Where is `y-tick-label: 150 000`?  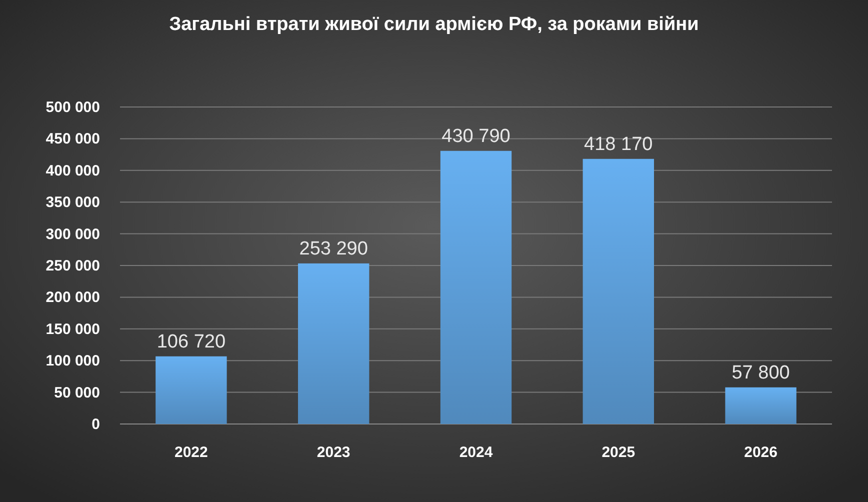 y-tick-label: 150 000 is located at coordinates (73, 329).